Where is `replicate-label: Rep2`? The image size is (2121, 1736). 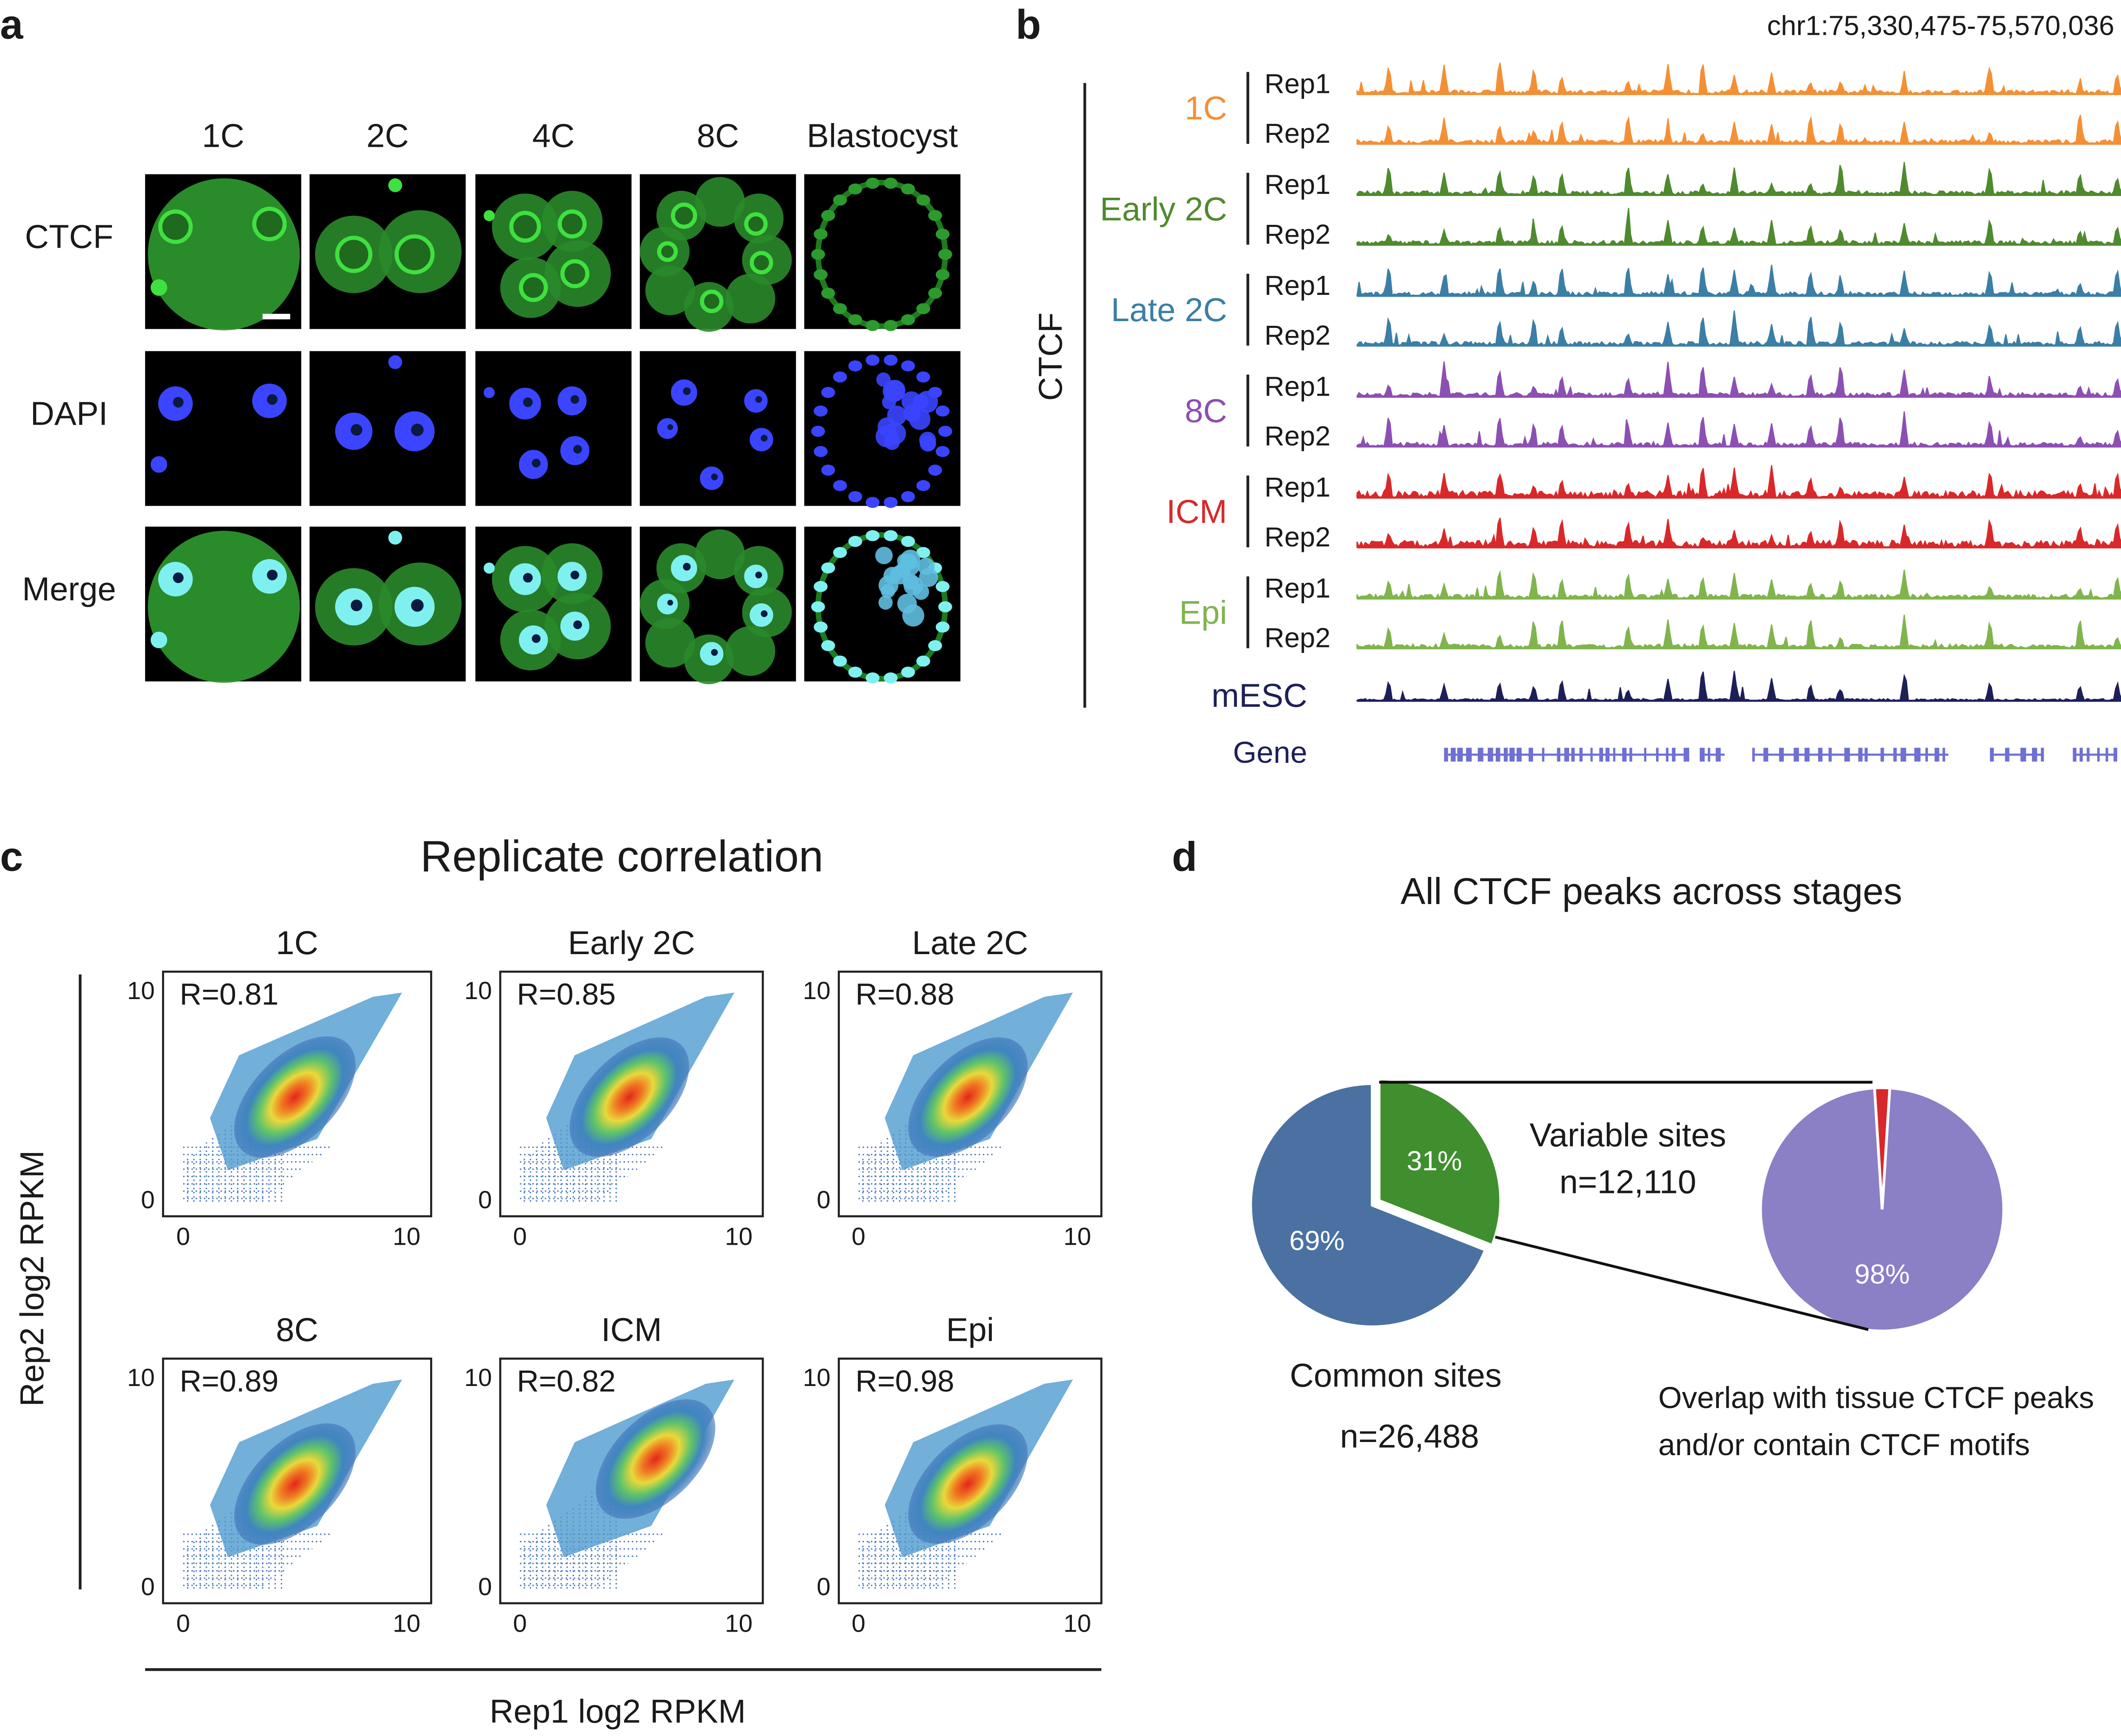
replicate-label: Rep2 is located at coordinates (1298, 536).